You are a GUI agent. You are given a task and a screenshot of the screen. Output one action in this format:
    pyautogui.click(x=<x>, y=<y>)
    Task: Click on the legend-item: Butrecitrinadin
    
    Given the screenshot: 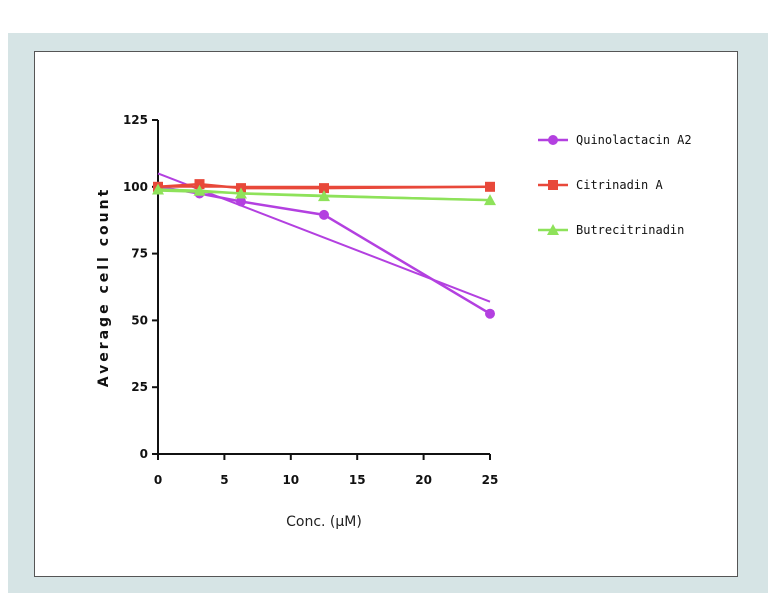 What is the action you would take?
    pyautogui.click(x=611, y=230)
    